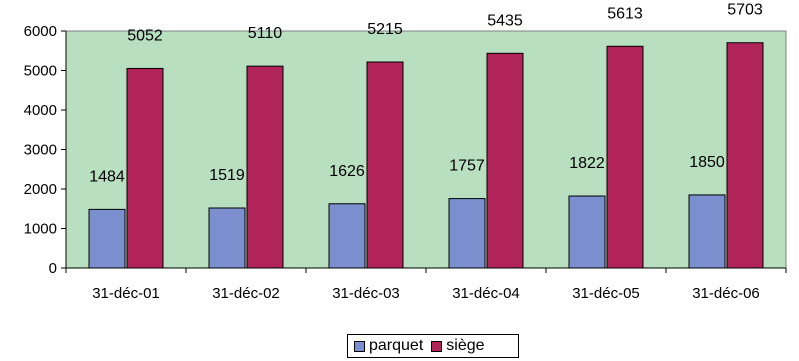 This screenshot has width=799, height=361. I want to click on legend: parquet siège, so click(433, 346).